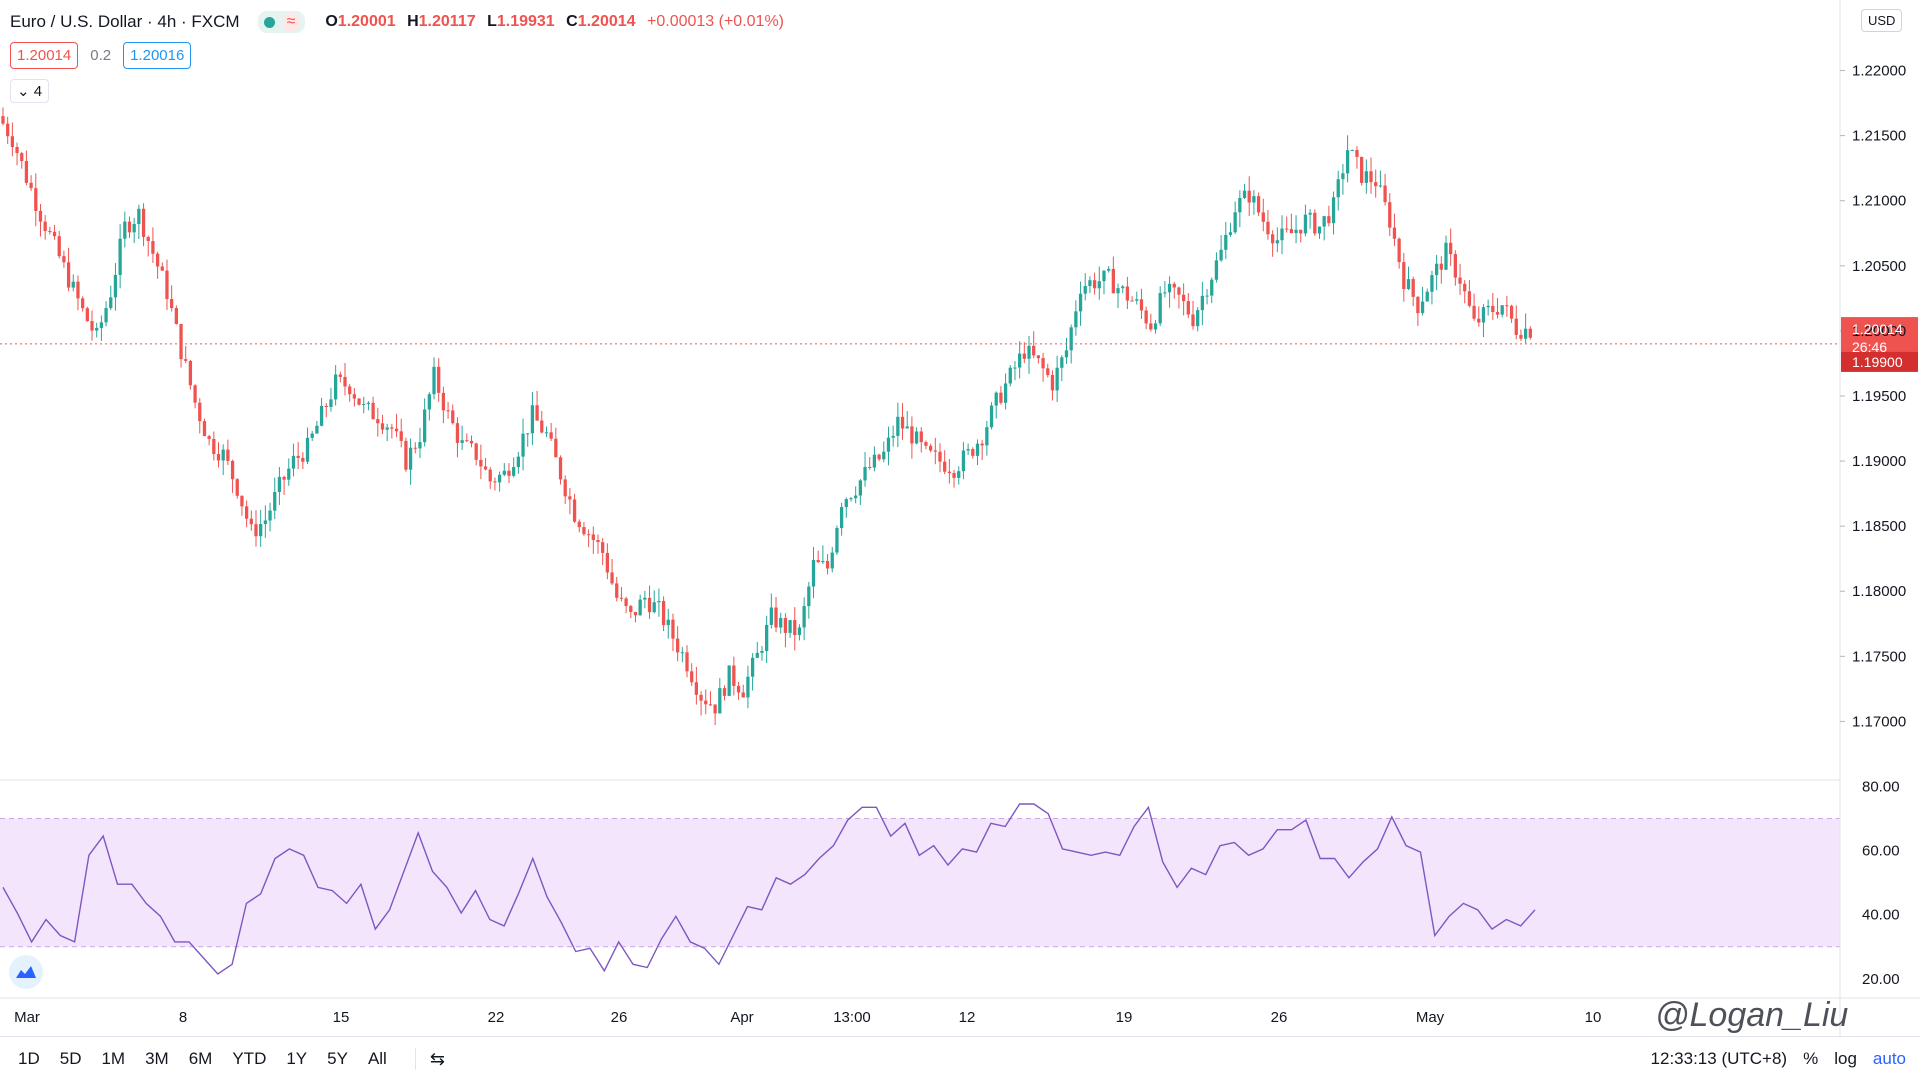 Image resolution: width=1920 pixels, height=1081 pixels. What do you see at coordinates (157, 1058) in the screenshot?
I see `range-3m: 3M` at bounding box center [157, 1058].